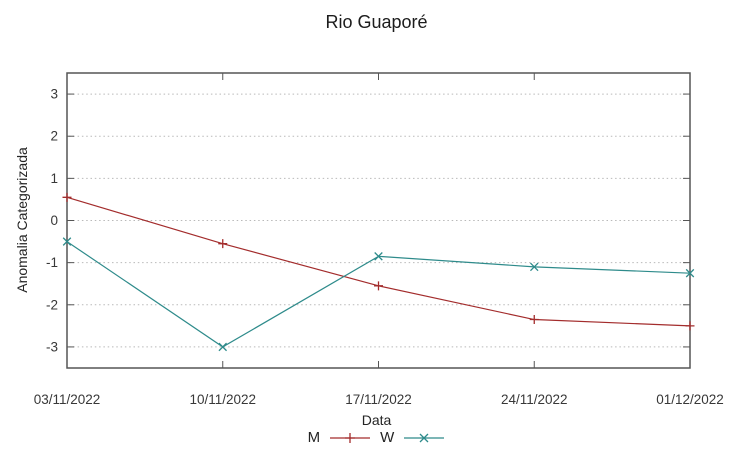  Describe the element at coordinates (690, 399) in the screenshot. I see `x-tick-label: 01/12/2022` at that location.